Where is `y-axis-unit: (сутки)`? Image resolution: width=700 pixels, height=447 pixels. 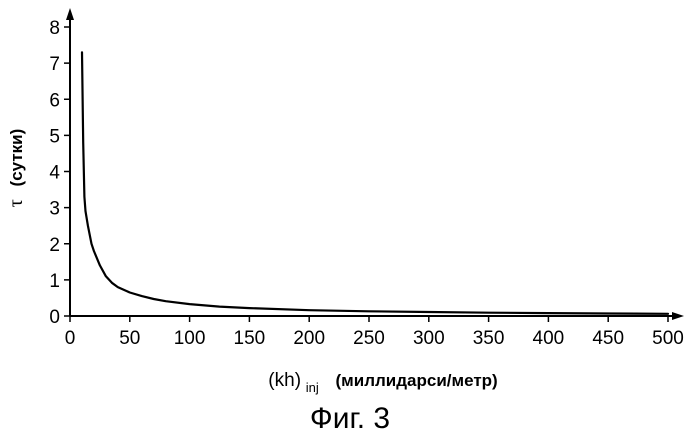 y-axis-unit: (сутки) is located at coordinates (16, 158).